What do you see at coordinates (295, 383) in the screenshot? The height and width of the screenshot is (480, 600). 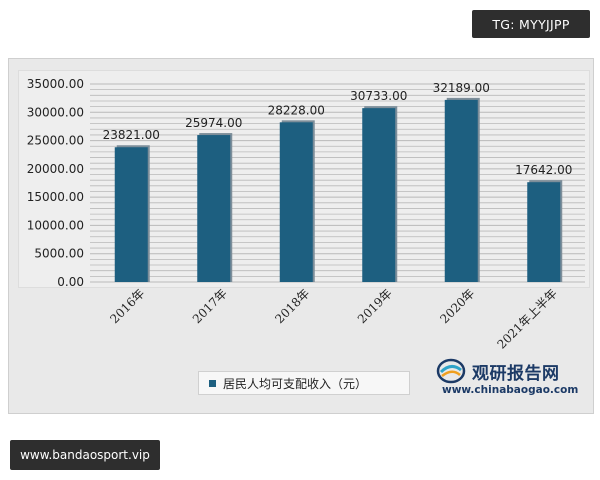 I see `legend-label: 居民人均可支配收入（元）` at bounding box center [295, 383].